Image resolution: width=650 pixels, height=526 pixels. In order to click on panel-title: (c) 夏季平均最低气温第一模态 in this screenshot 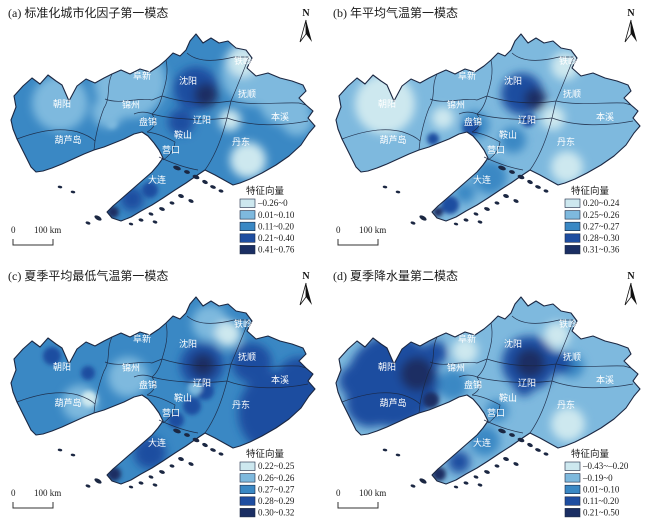, I will do `click(88, 275)`.